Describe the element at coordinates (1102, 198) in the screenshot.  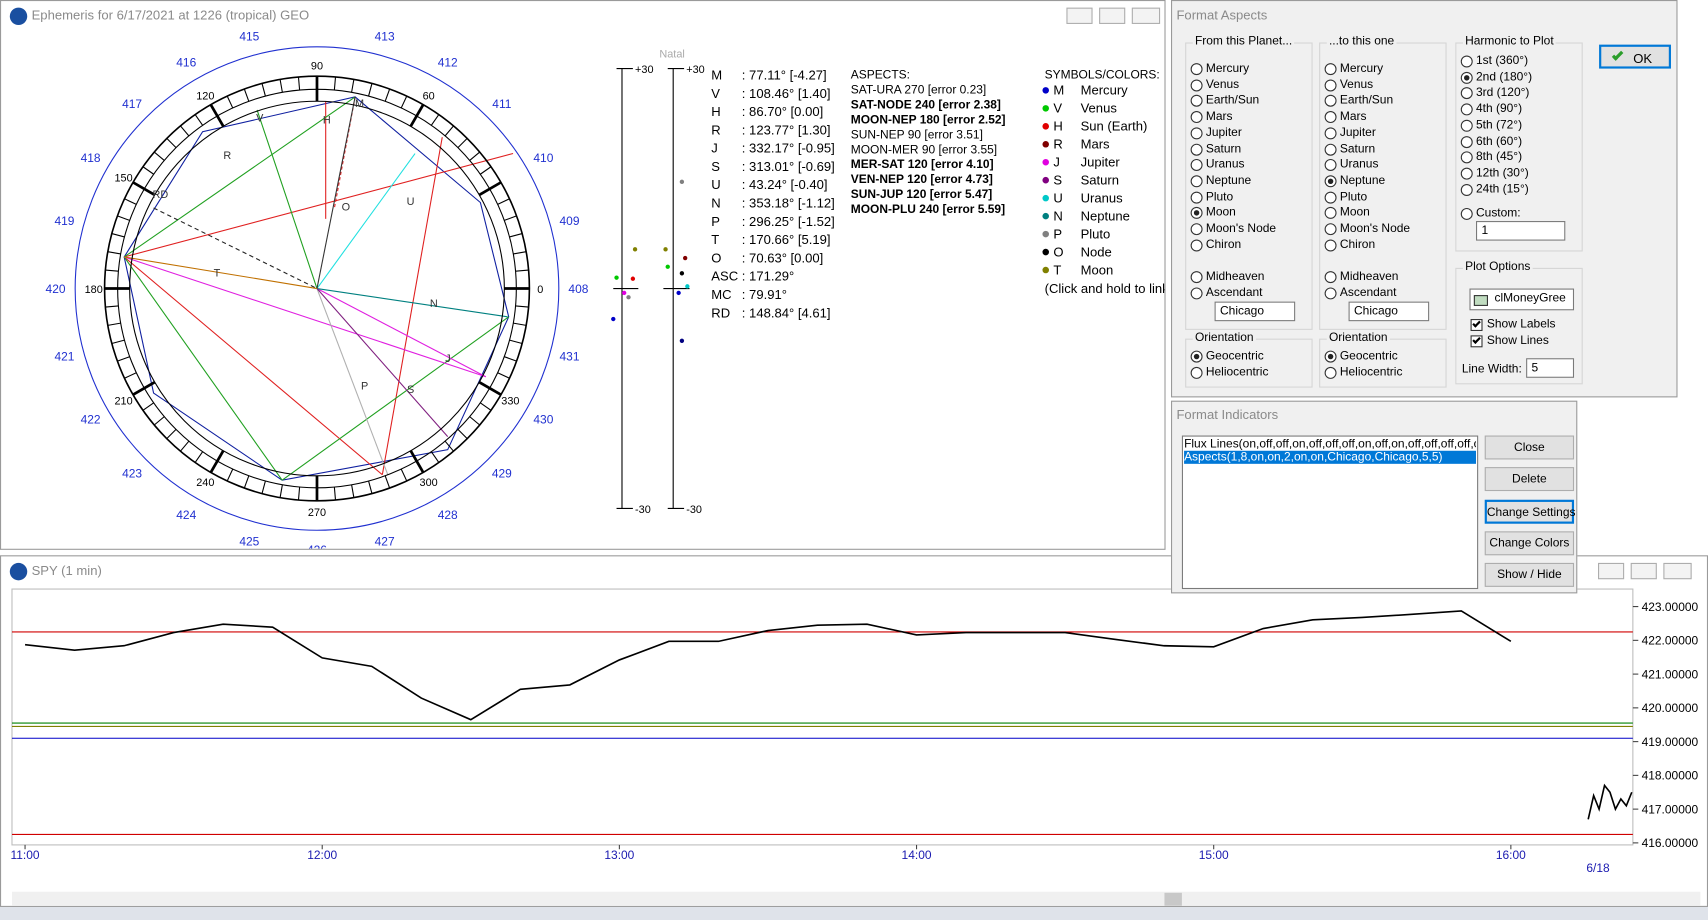
I see `symbol-name: Uranus` at that location.